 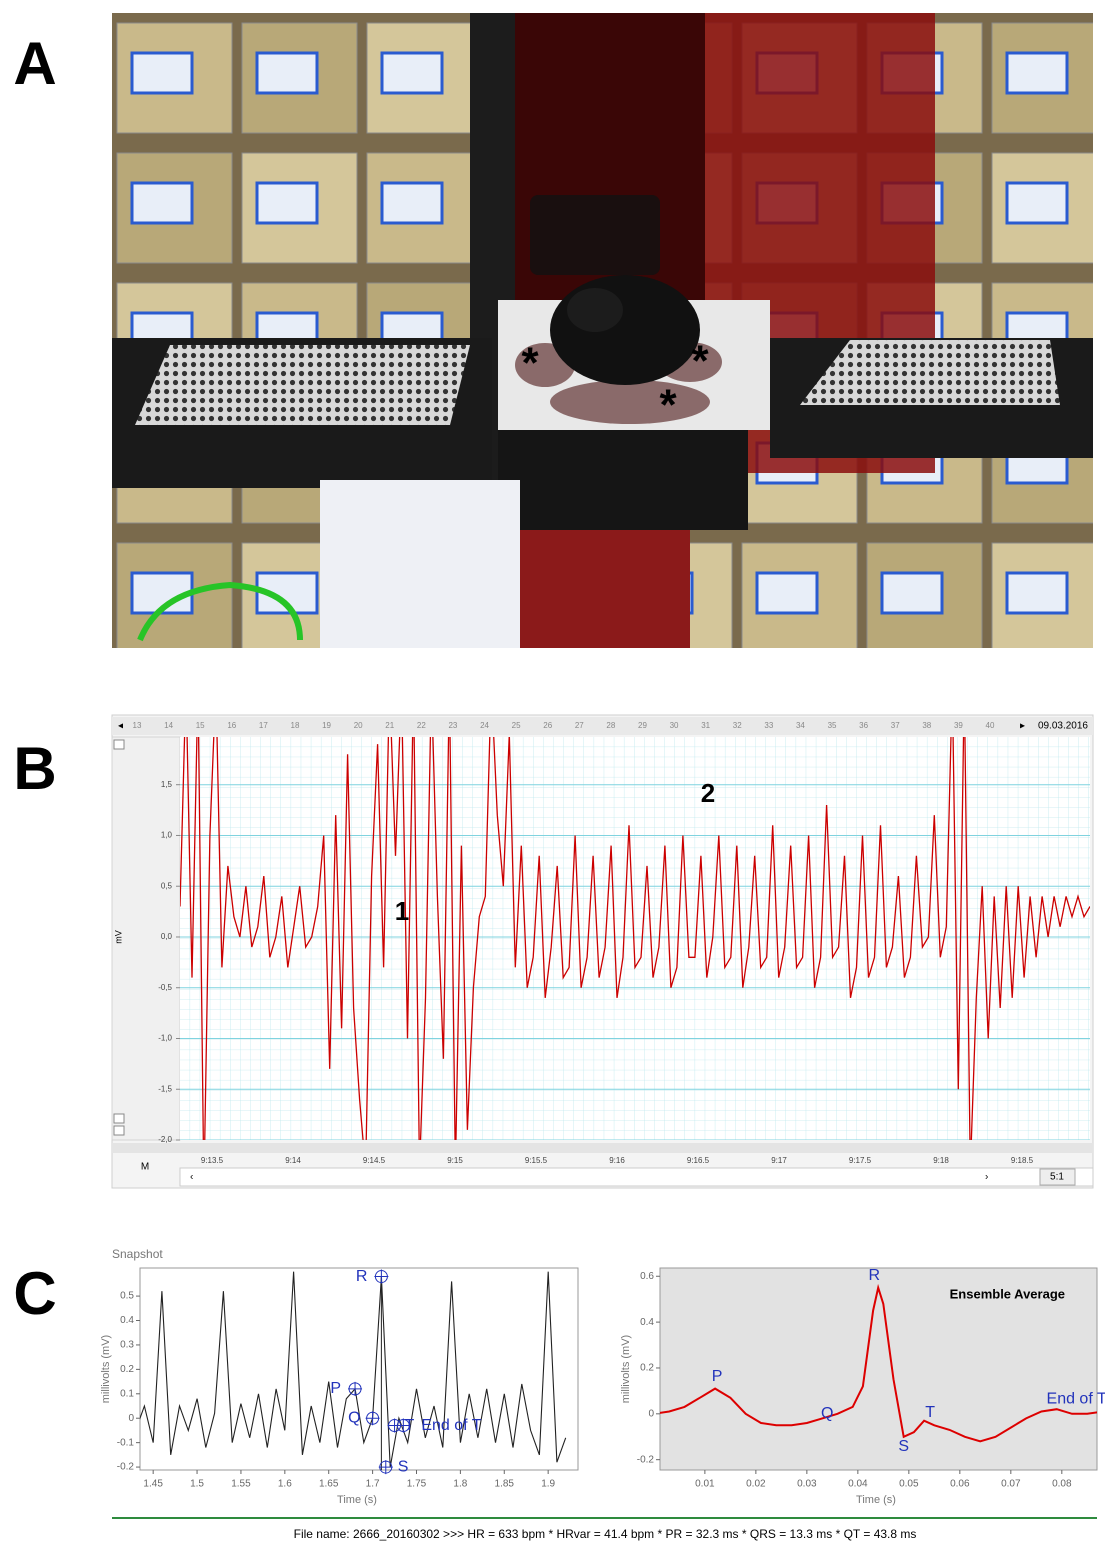 What do you see at coordinates (374, 1160) in the screenshot?
I see `x-tick-label: 9:14.5` at bounding box center [374, 1160].